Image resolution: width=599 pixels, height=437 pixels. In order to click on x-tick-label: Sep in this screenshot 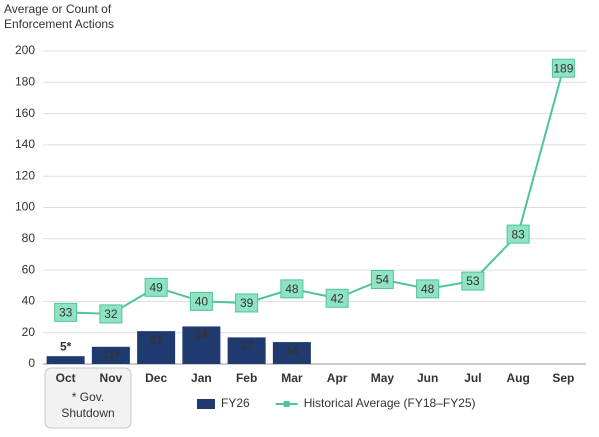, I will do `click(563, 378)`.